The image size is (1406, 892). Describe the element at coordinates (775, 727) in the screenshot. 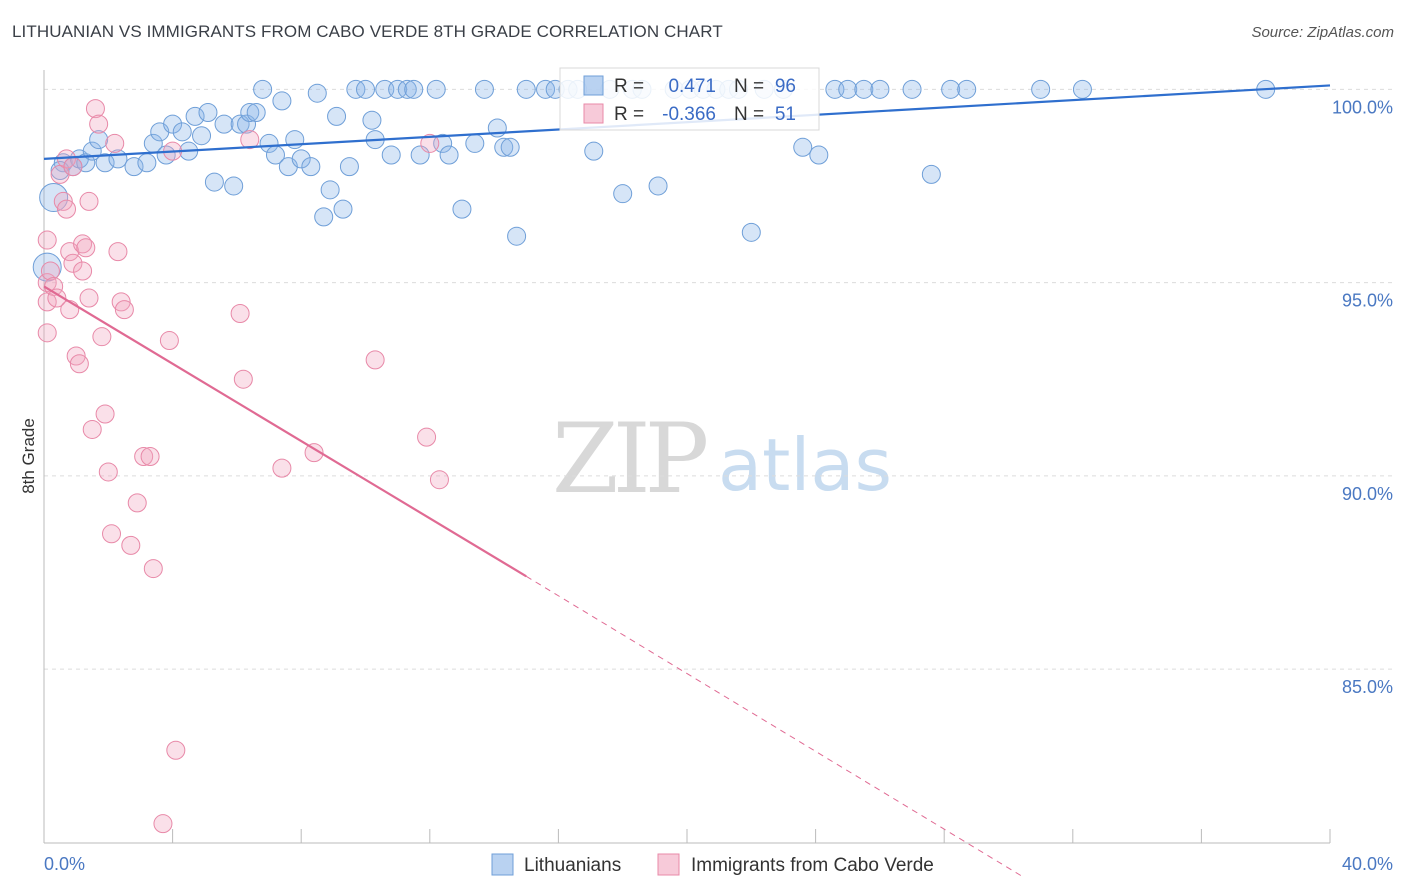

I see `trend-line-cabo-verde-extrapolated` at that location.